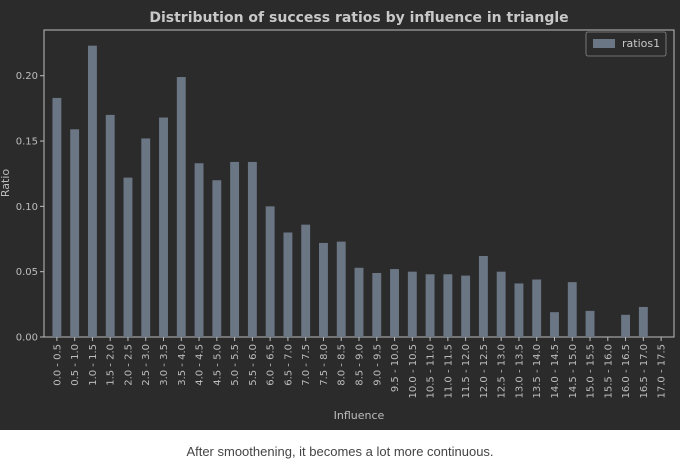 This screenshot has width=680, height=474. Describe the element at coordinates (111, 365) in the screenshot. I see `x-tick-label: 1.5 - 2.0` at that location.